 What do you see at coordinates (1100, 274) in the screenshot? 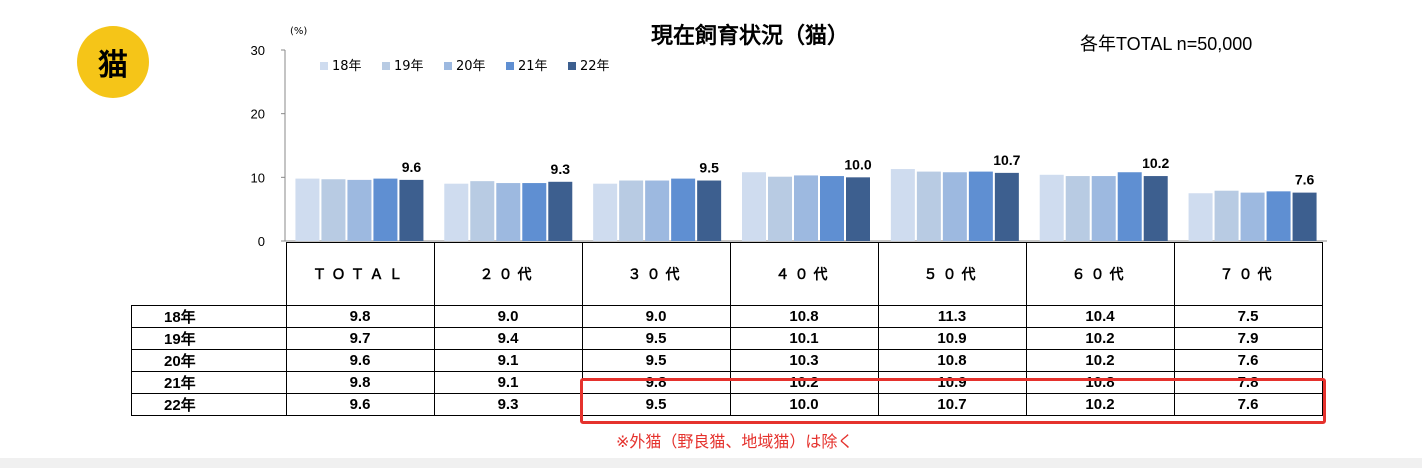
I see `column-header: ６０代` at bounding box center [1100, 274].